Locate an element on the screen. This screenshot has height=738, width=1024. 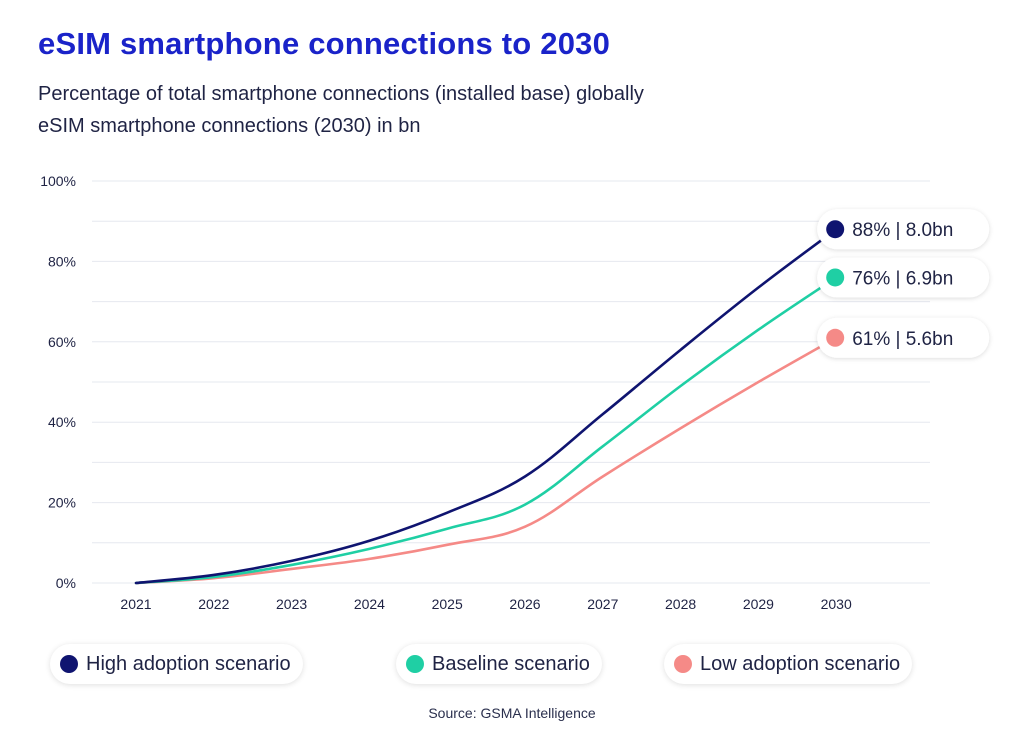
legend-high-adoption-swatch is located at coordinates (69, 664).